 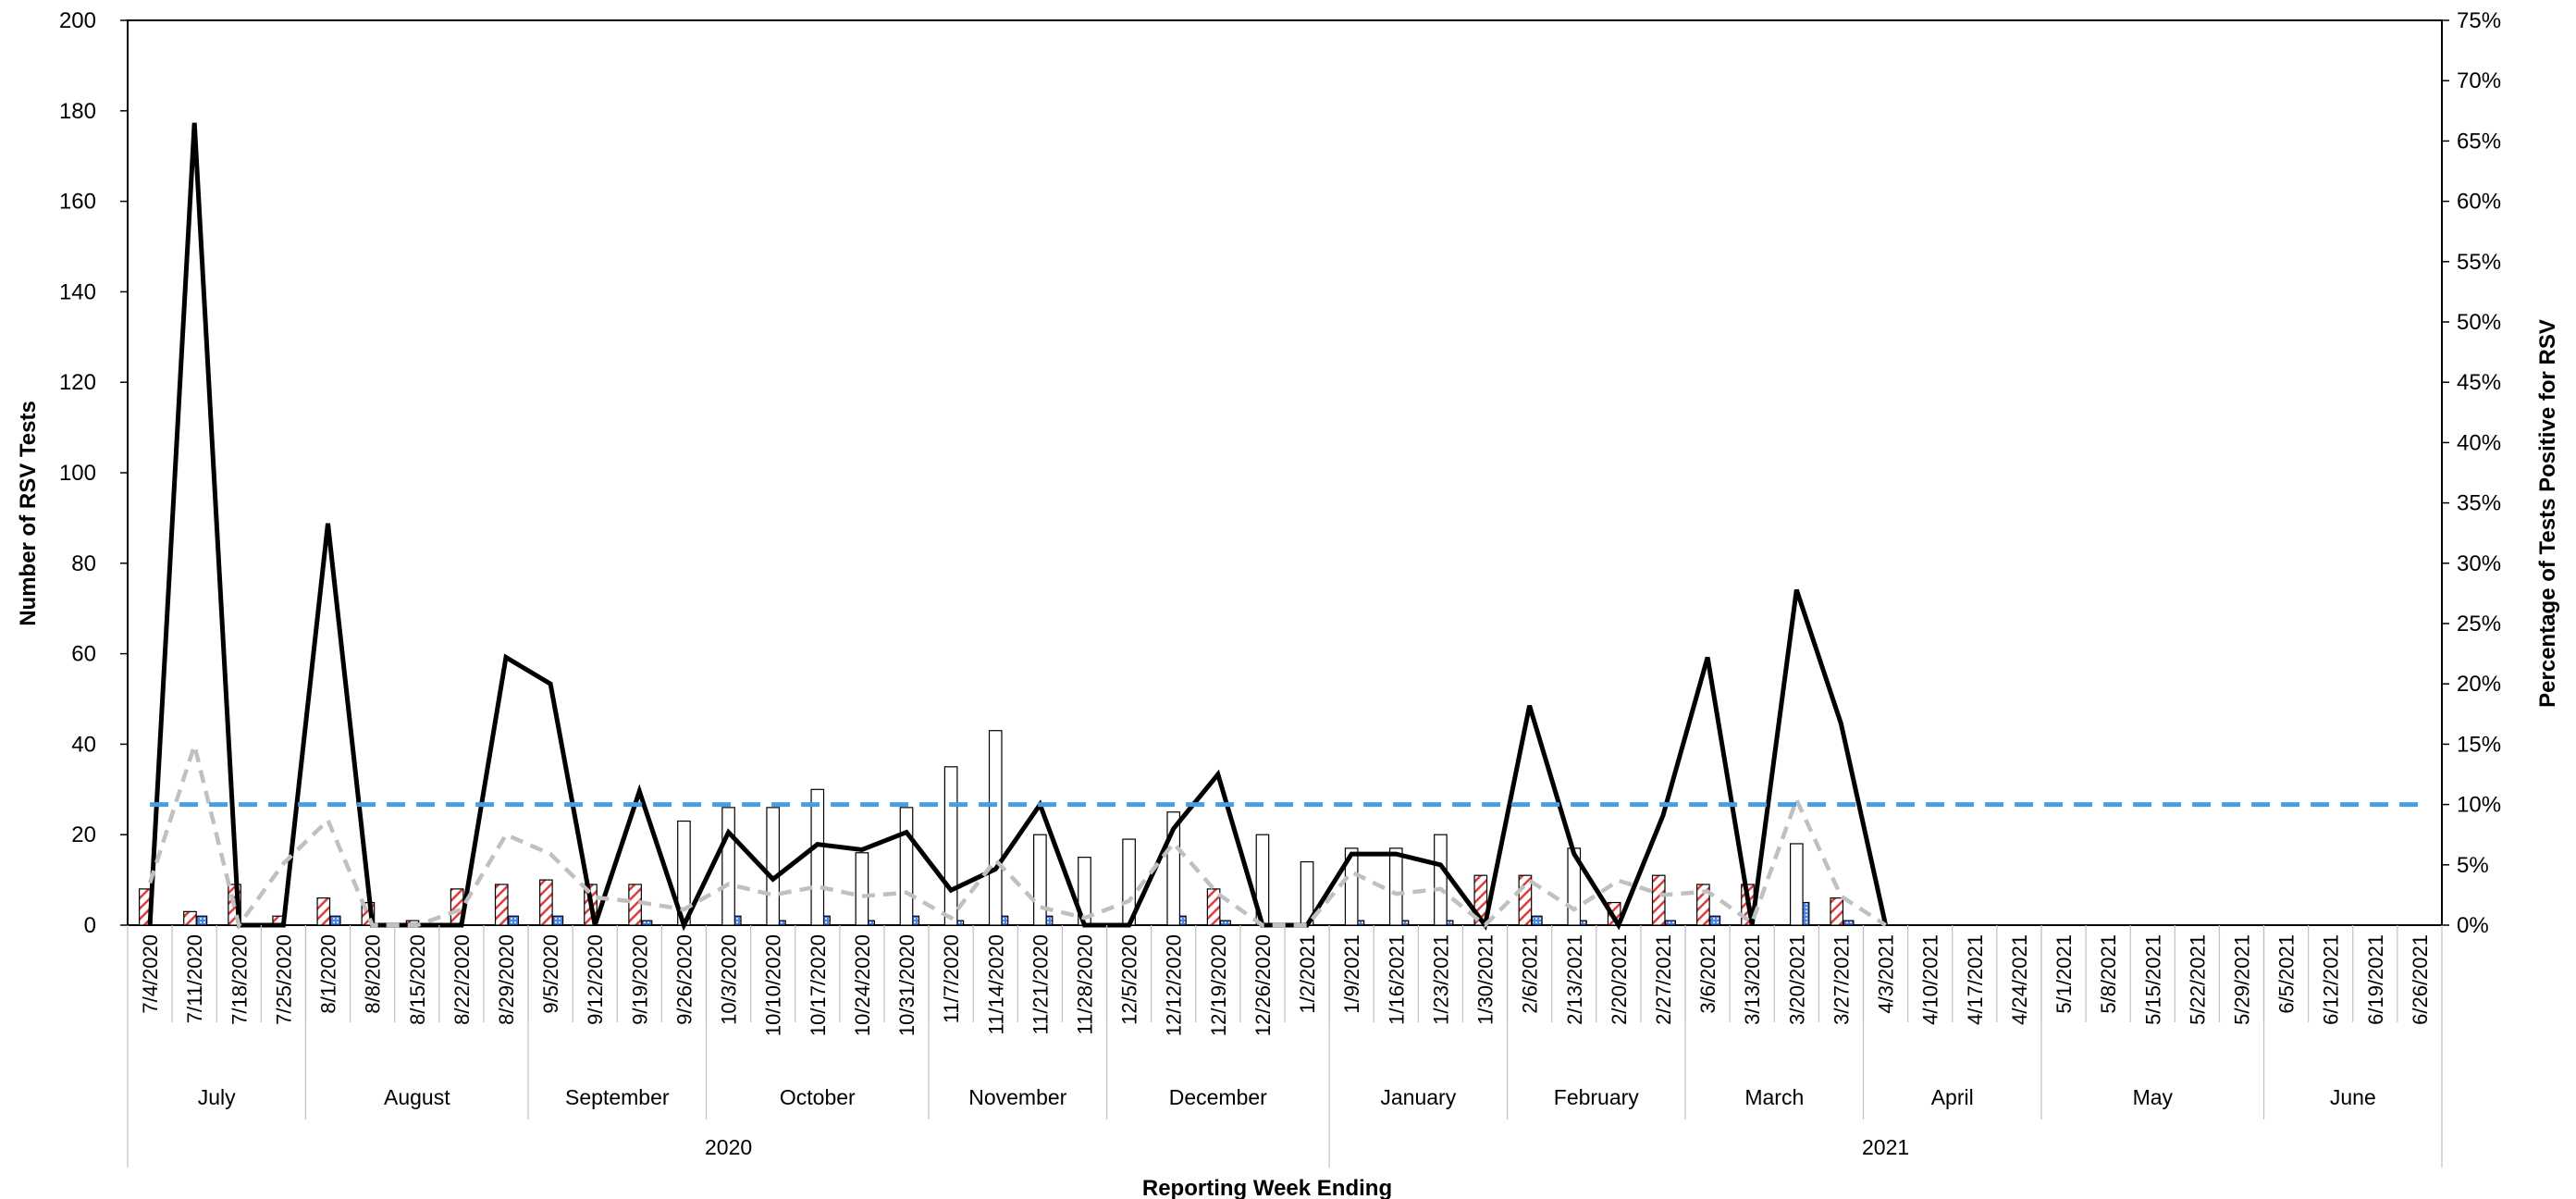 I want to click on y-right-tick-label: 5%, so click(x=2473, y=865).